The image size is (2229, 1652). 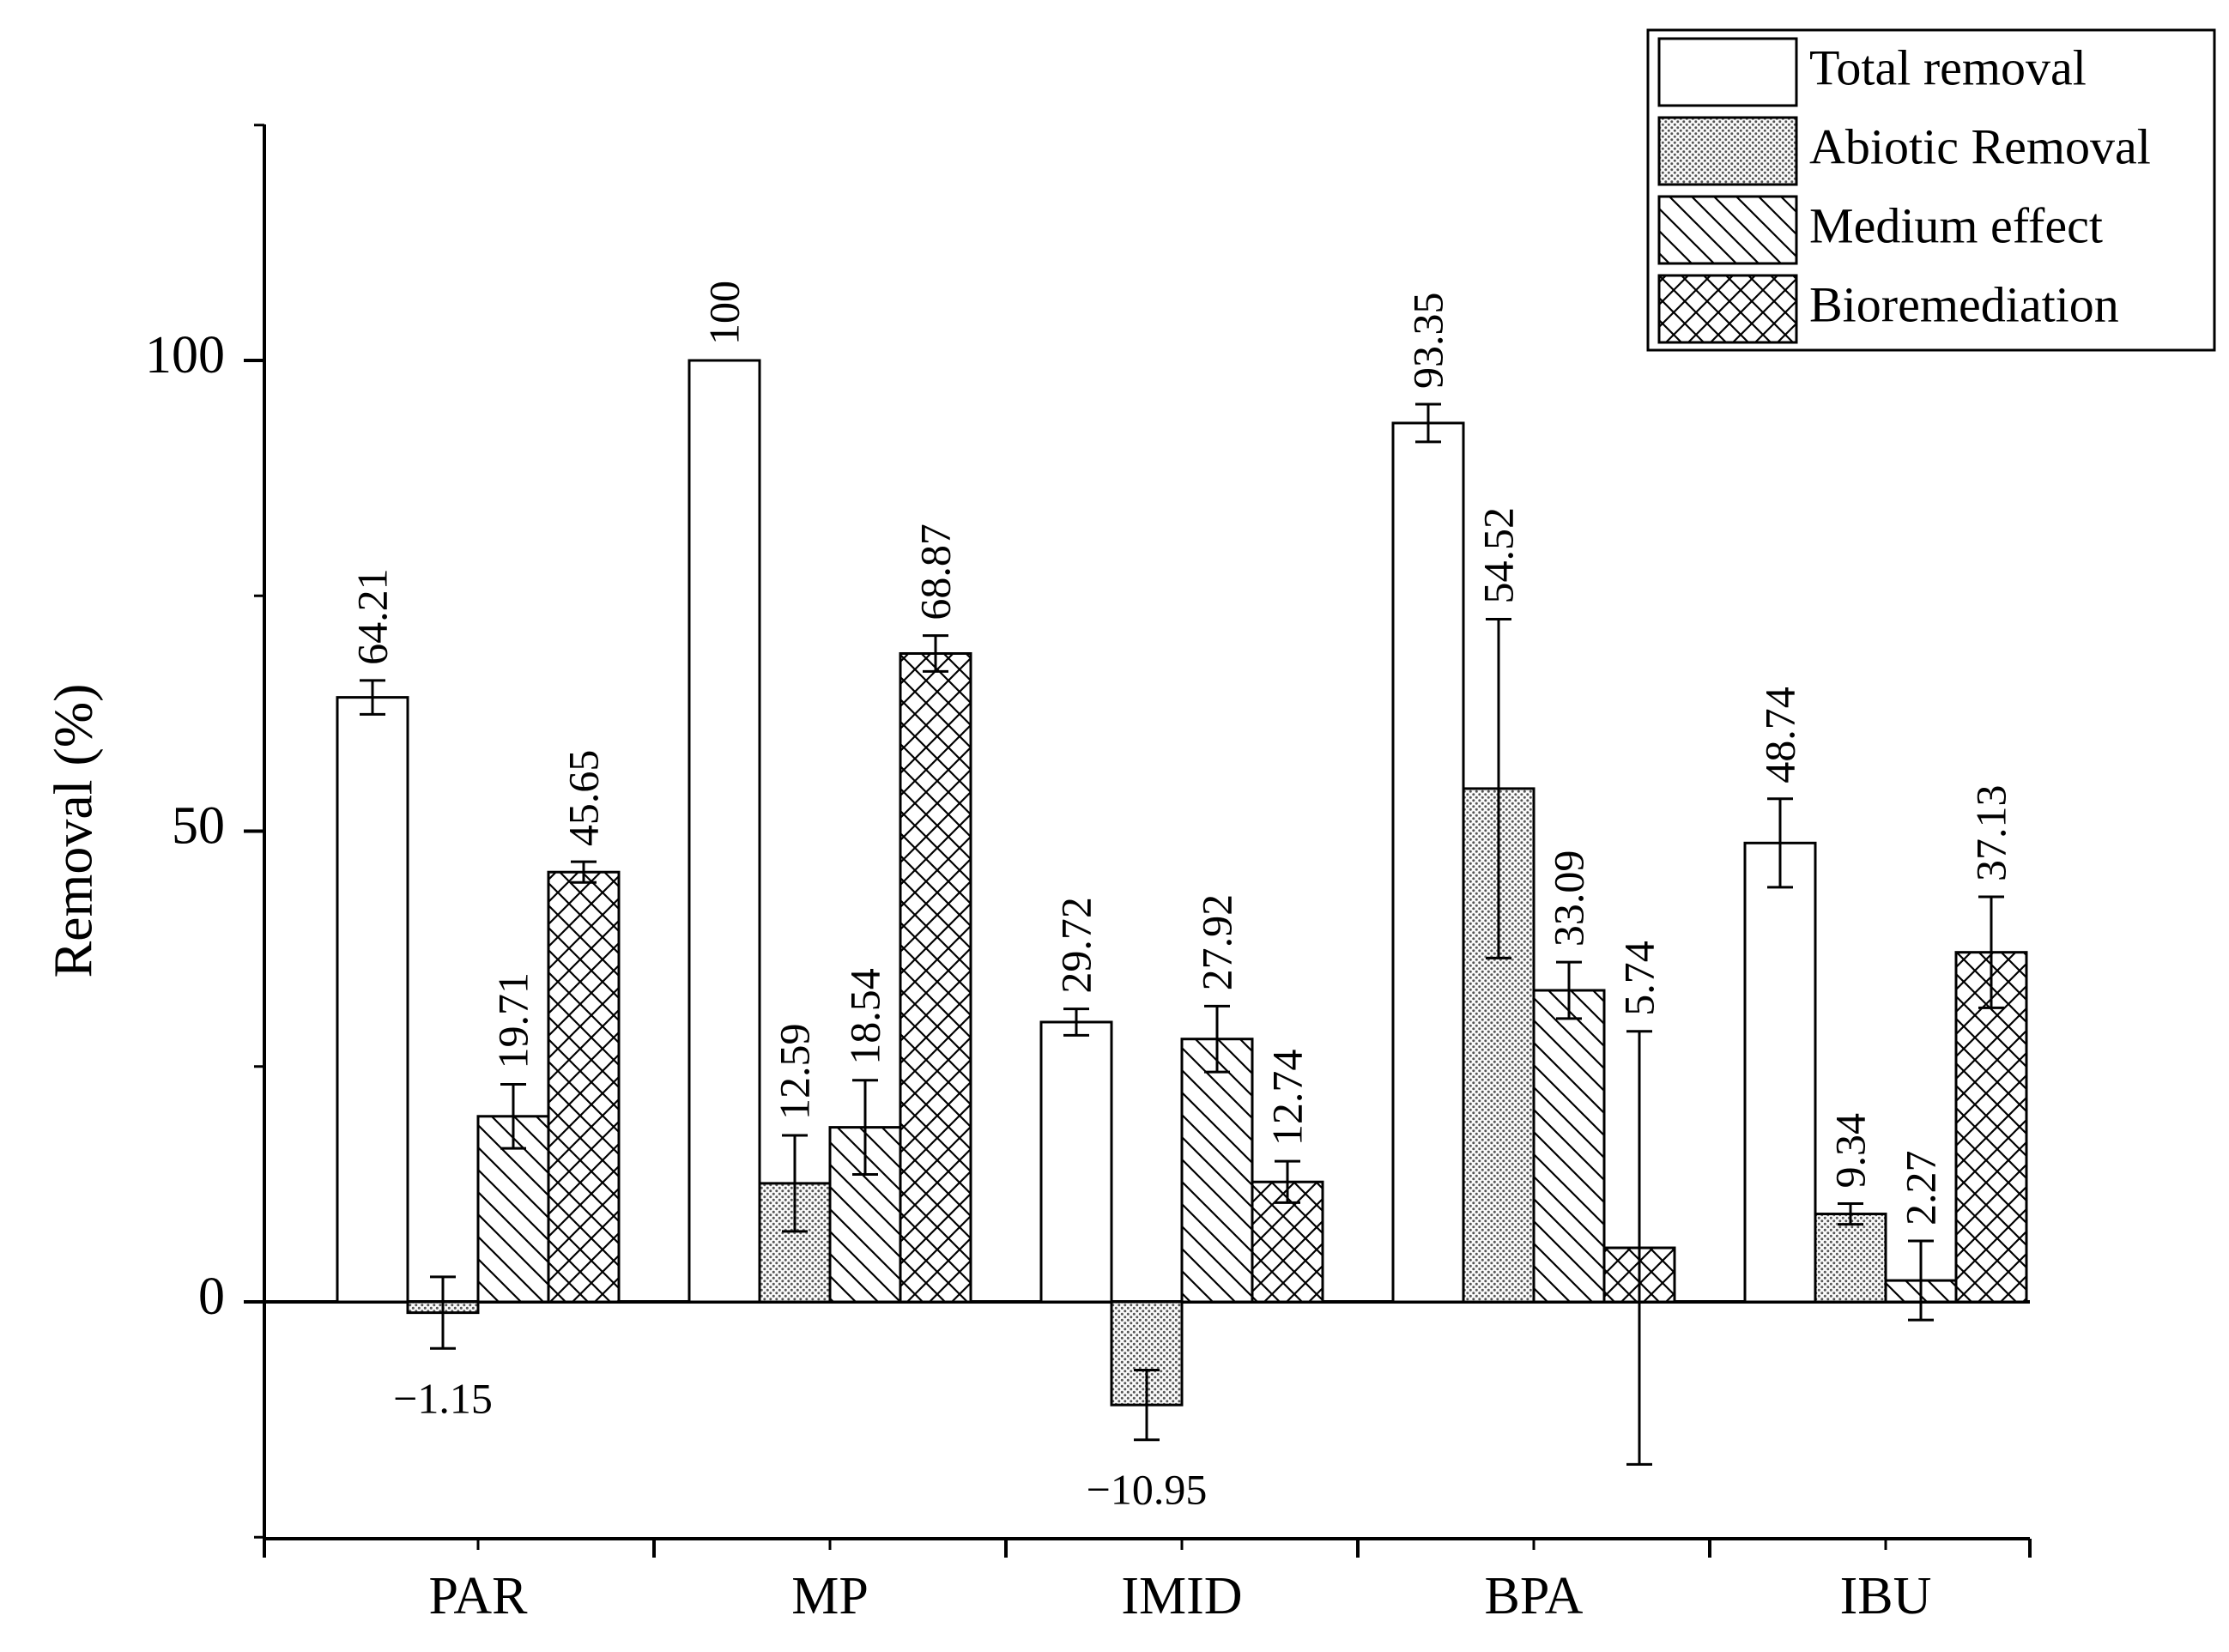 What do you see at coordinates (794, 1071) in the screenshot?
I see `data-label-abiotic-removal-mp: 12.59` at bounding box center [794, 1071].